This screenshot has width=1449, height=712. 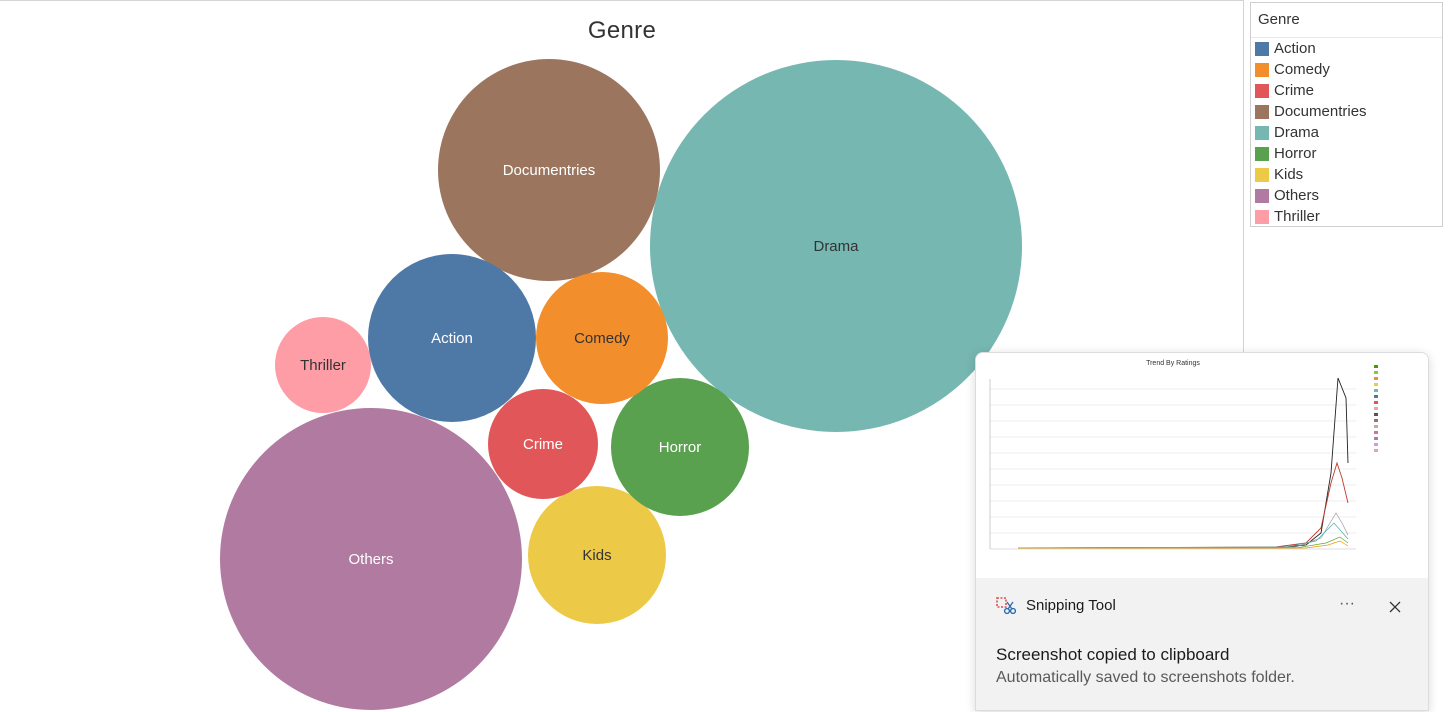 I want to click on bubble-crime, so click(x=543, y=444).